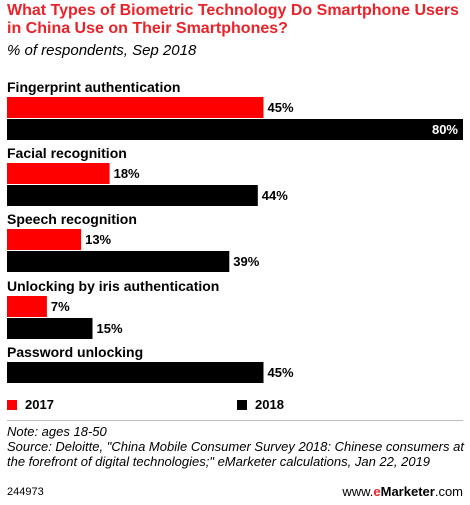 The width and height of the screenshot is (470, 505). I want to click on data-label-2018: 44%, so click(275, 195).